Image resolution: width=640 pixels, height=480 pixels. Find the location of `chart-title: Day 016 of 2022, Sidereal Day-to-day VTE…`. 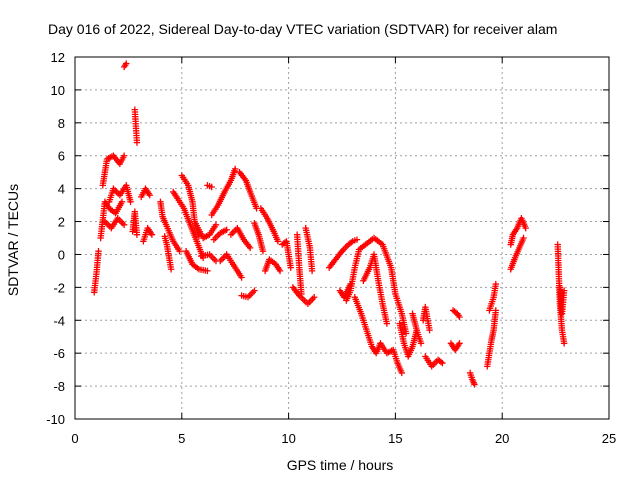

chart-title: Day 016 of 2022, Sidereal Day-to-day VTE… is located at coordinates (302, 29).